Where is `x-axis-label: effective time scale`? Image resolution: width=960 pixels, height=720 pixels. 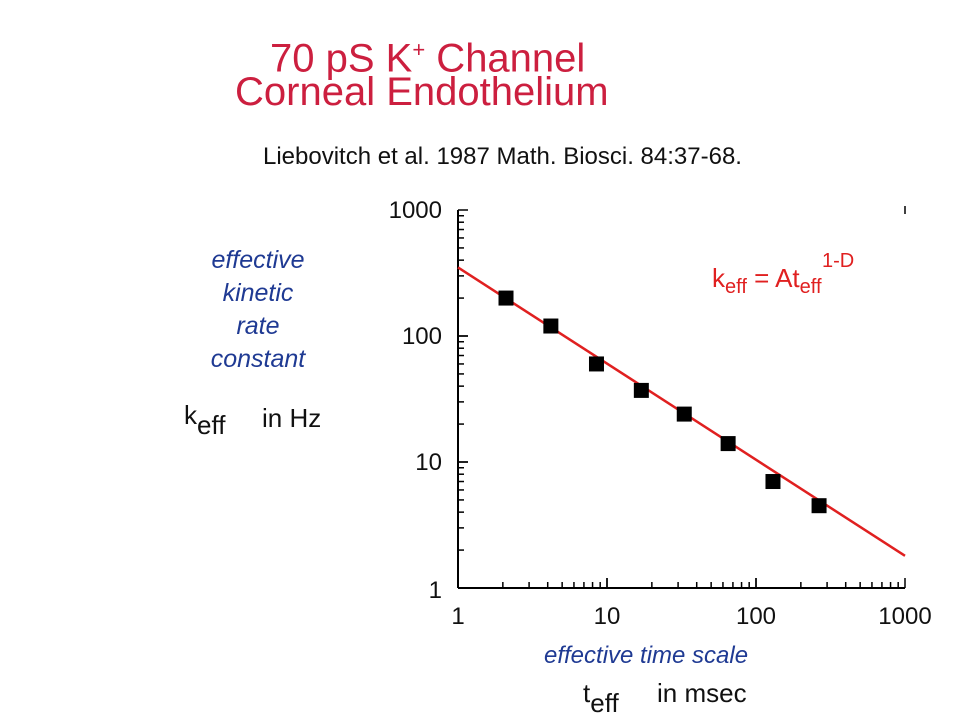
x-axis-label: effective time scale is located at coordinates (646, 655).